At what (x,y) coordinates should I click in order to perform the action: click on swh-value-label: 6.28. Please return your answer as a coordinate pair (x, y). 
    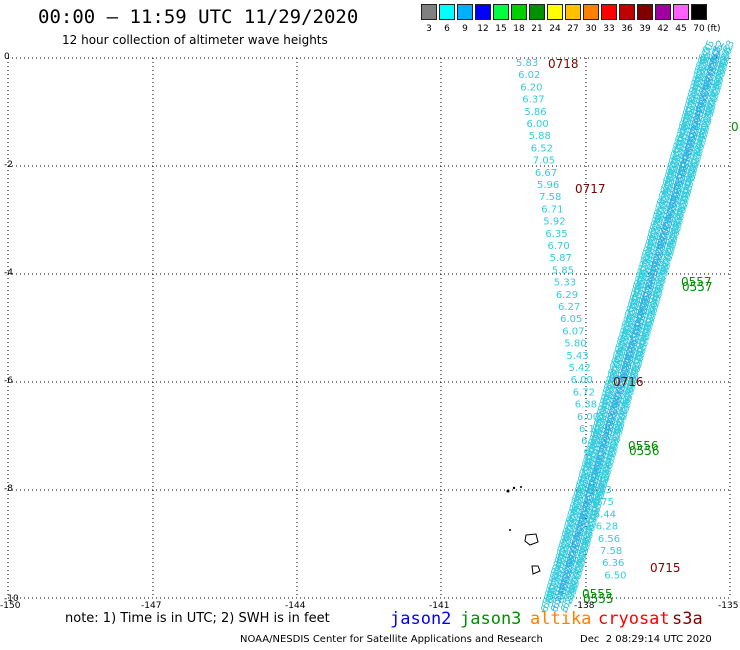
    Looking at the image, I should click on (607, 527).